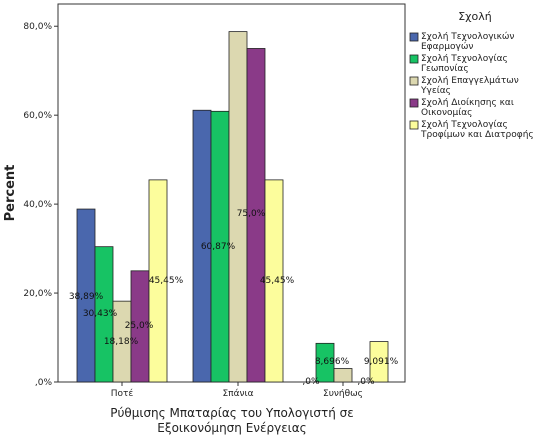  Describe the element at coordinates (232, 413) in the screenshot. I see `x-axis-title: Ρύθμισης Μπαταρίας του Υπολογιστή σε` at that location.